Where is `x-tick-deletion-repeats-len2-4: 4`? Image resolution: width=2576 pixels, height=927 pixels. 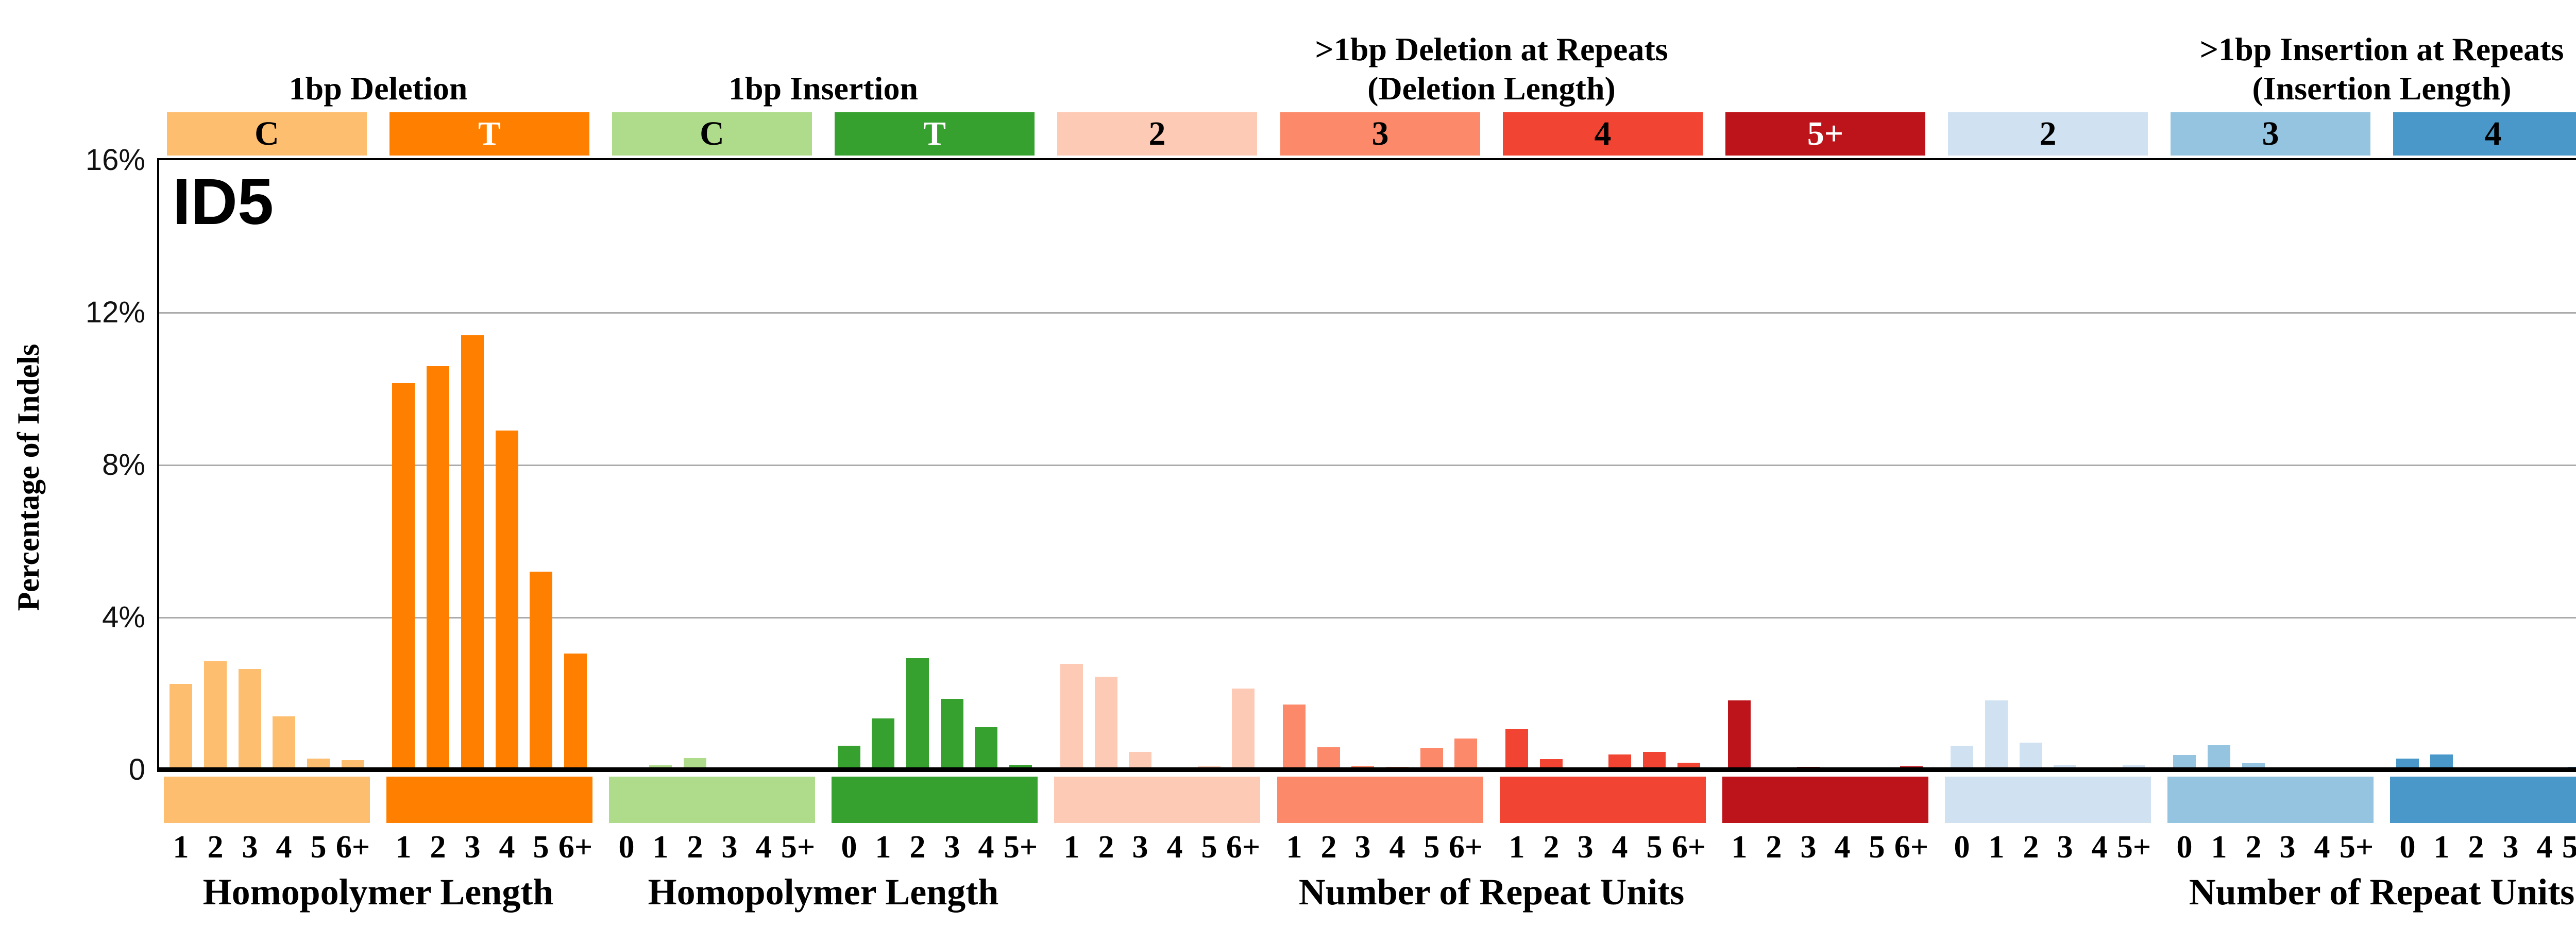
x-tick-deletion-repeats-len2-4: 4 is located at coordinates (1174, 848).